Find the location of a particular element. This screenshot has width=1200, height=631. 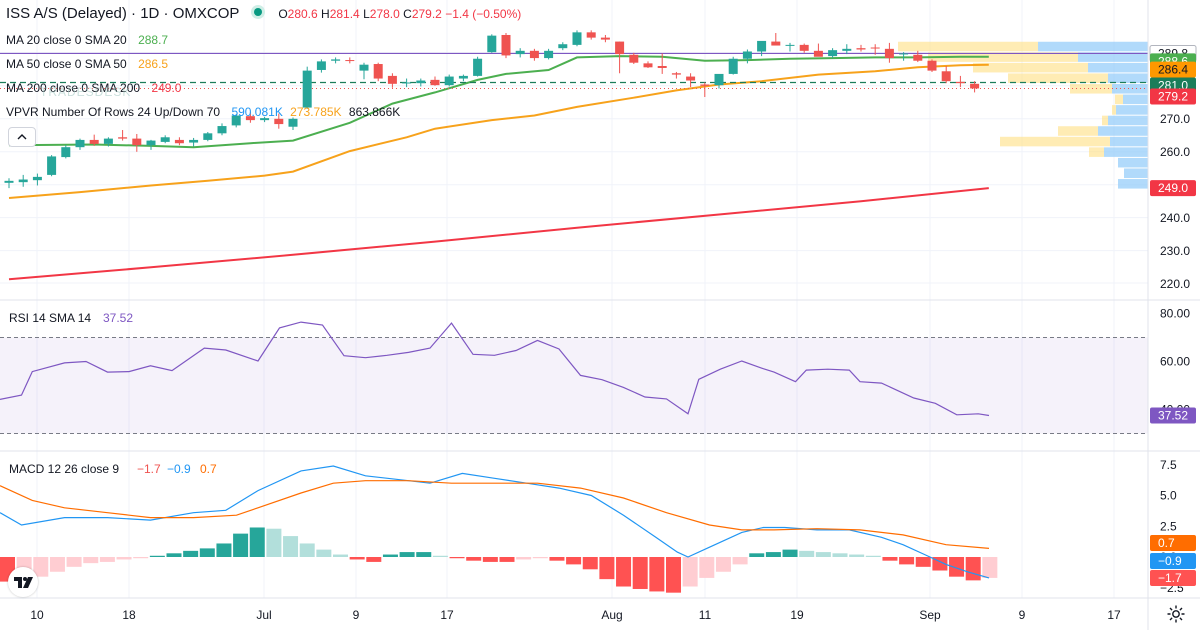

tradingview-logo-icon is located at coordinates (23, 582).